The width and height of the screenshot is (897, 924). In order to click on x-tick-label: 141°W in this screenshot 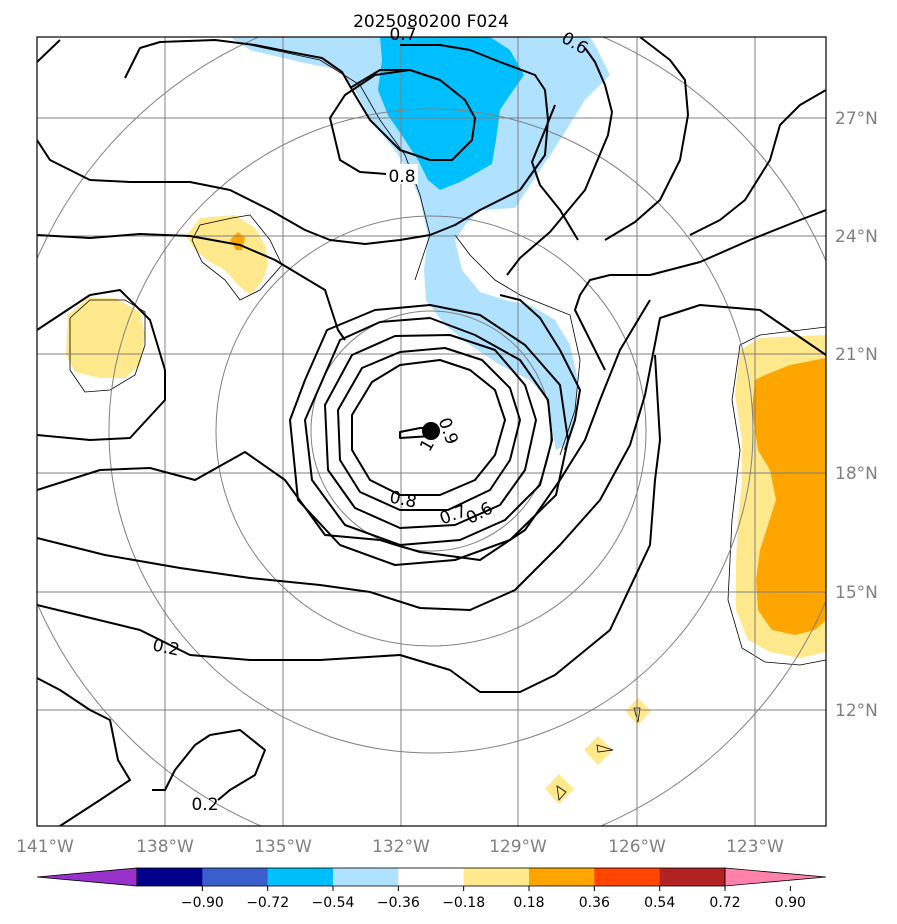, I will do `click(45, 847)`.